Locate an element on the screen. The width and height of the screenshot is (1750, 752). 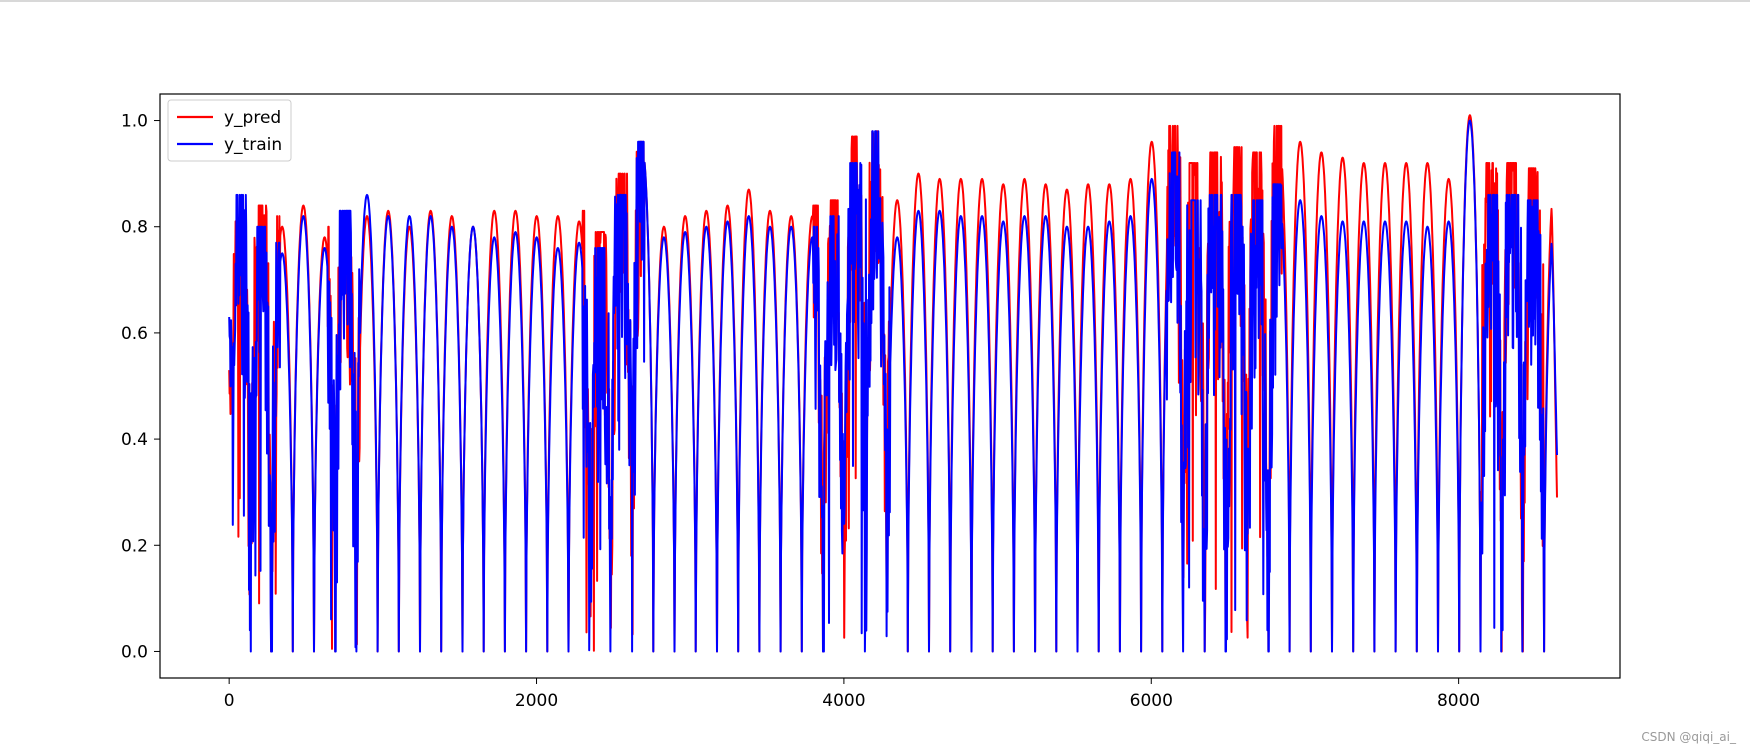
x-tick-label: 6000 is located at coordinates (1151, 701).